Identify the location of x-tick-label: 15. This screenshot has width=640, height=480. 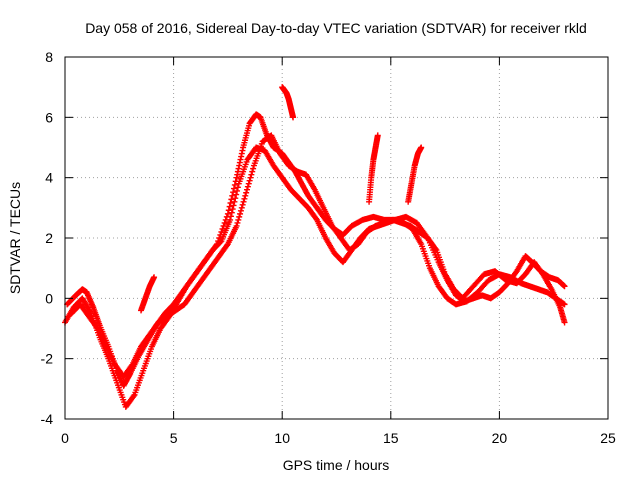
(391, 438).